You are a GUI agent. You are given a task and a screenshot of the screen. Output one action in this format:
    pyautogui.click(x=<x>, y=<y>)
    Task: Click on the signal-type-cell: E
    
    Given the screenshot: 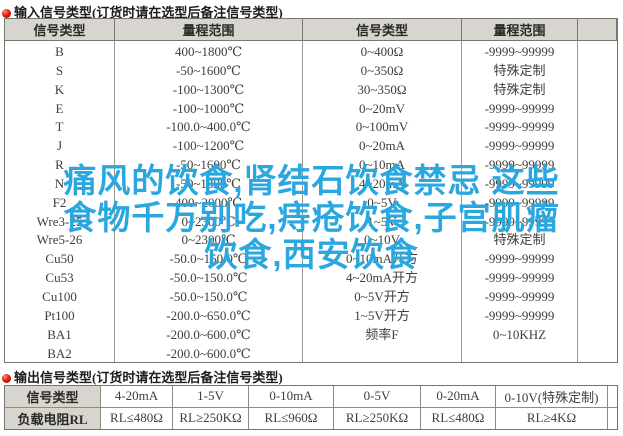 What is the action you would take?
    pyautogui.click(x=59, y=108)
    